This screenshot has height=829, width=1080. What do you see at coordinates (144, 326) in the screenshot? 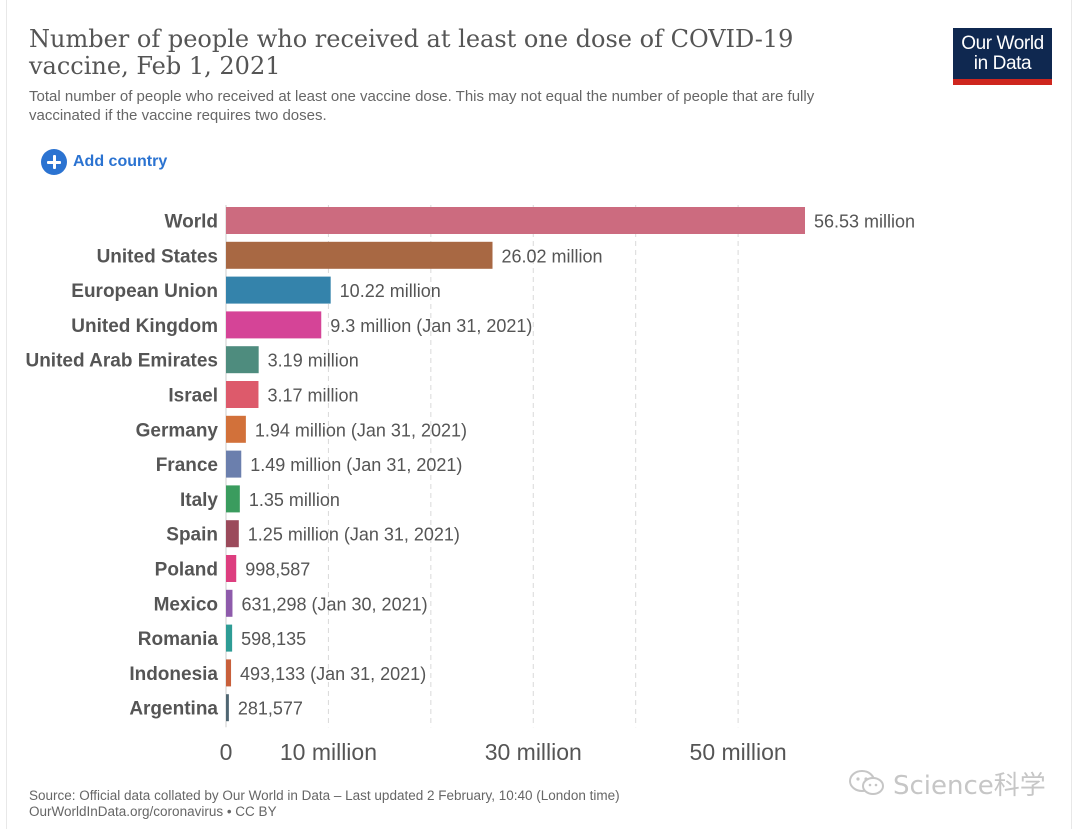
I see `country-label: United Kingdom` at bounding box center [144, 326].